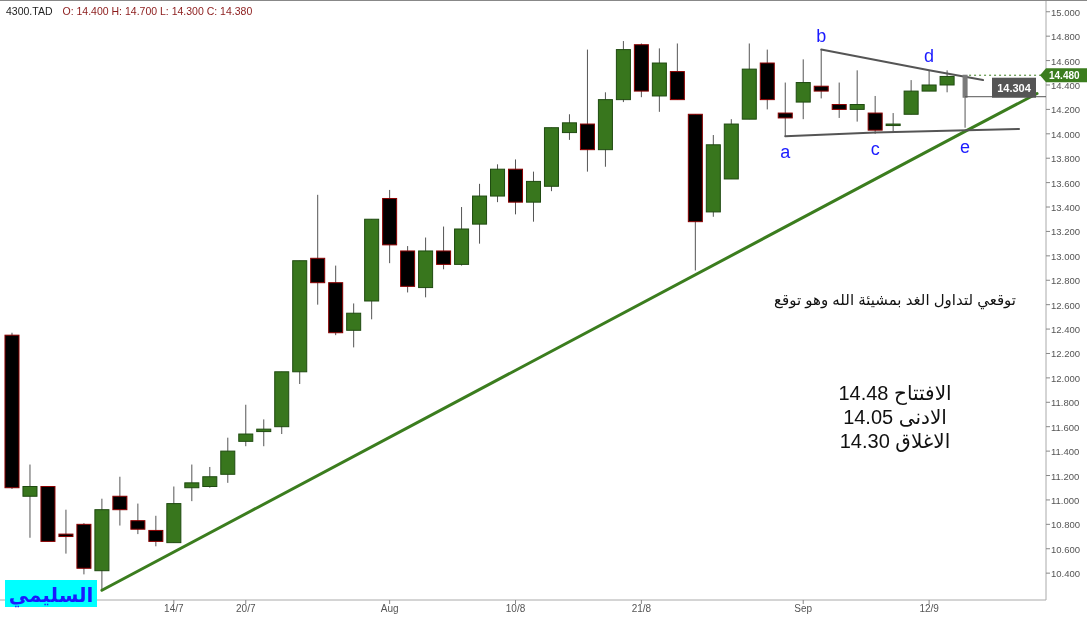 The width and height of the screenshot is (1087, 617). What do you see at coordinates (641, 608) in the screenshot?
I see `x-tick-label: 21/8` at bounding box center [641, 608].